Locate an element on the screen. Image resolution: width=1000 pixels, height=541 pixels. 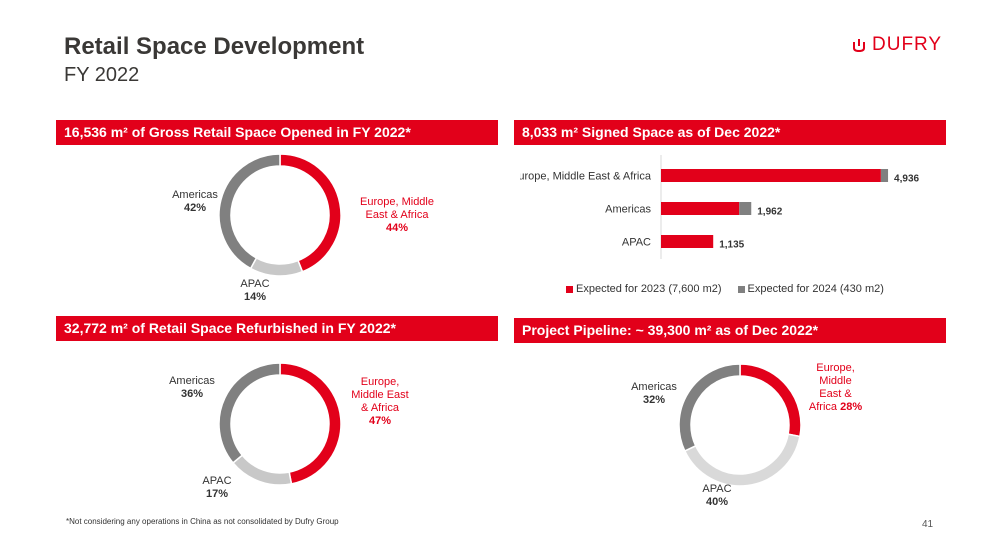
opened-label-apac: APAC 14% is located at coordinates (255, 290).